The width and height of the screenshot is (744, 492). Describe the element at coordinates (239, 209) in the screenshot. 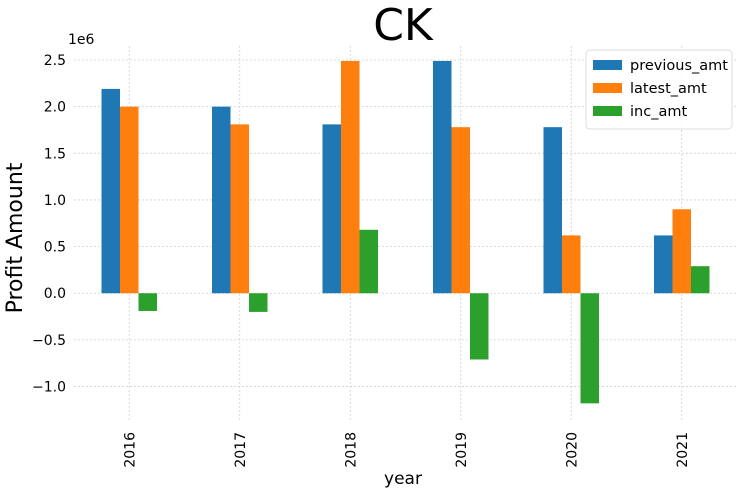

I see `bar-latest_amt-2017` at that location.